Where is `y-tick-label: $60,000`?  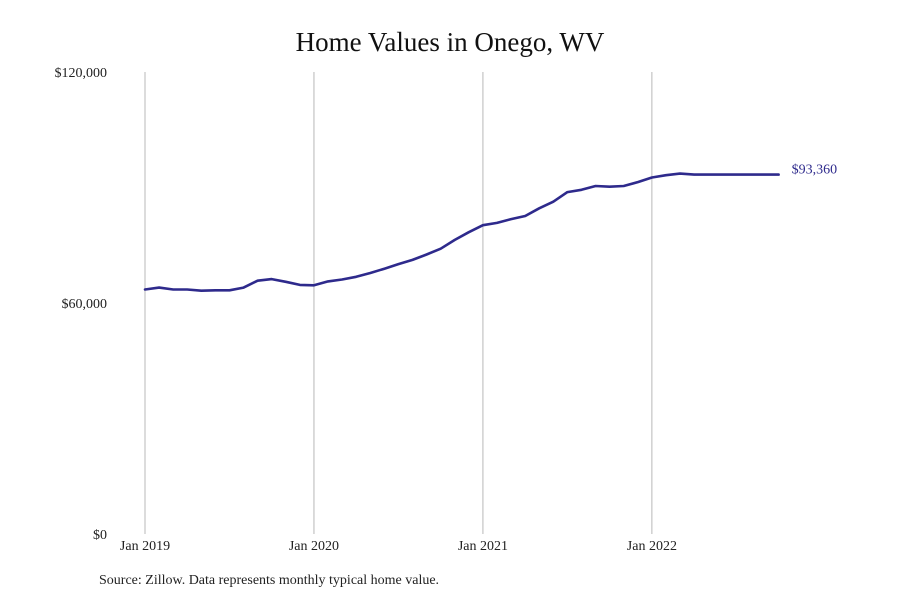 y-tick-label: $60,000 is located at coordinates (85, 304).